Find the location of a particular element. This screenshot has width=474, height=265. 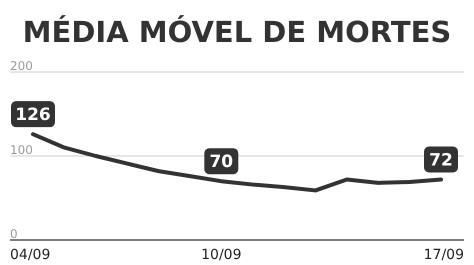

x-tick-label: 10/09 is located at coordinates (221, 255).